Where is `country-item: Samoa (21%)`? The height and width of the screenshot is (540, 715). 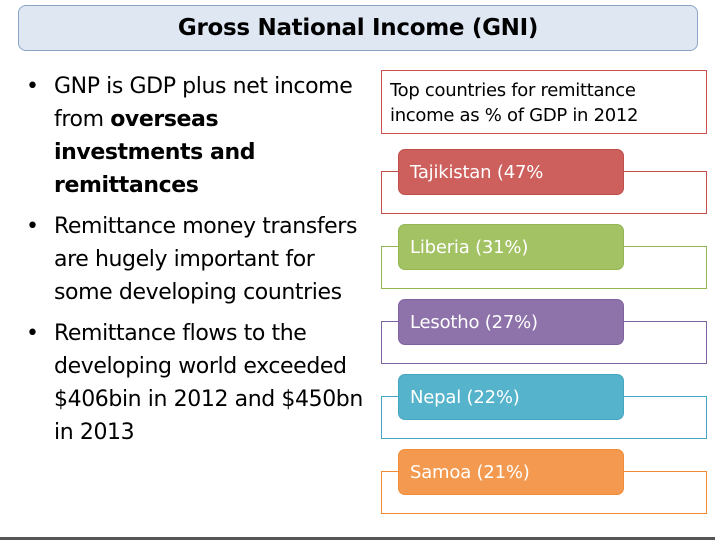 country-item: Samoa (21%) is located at coordinates (511, 472).